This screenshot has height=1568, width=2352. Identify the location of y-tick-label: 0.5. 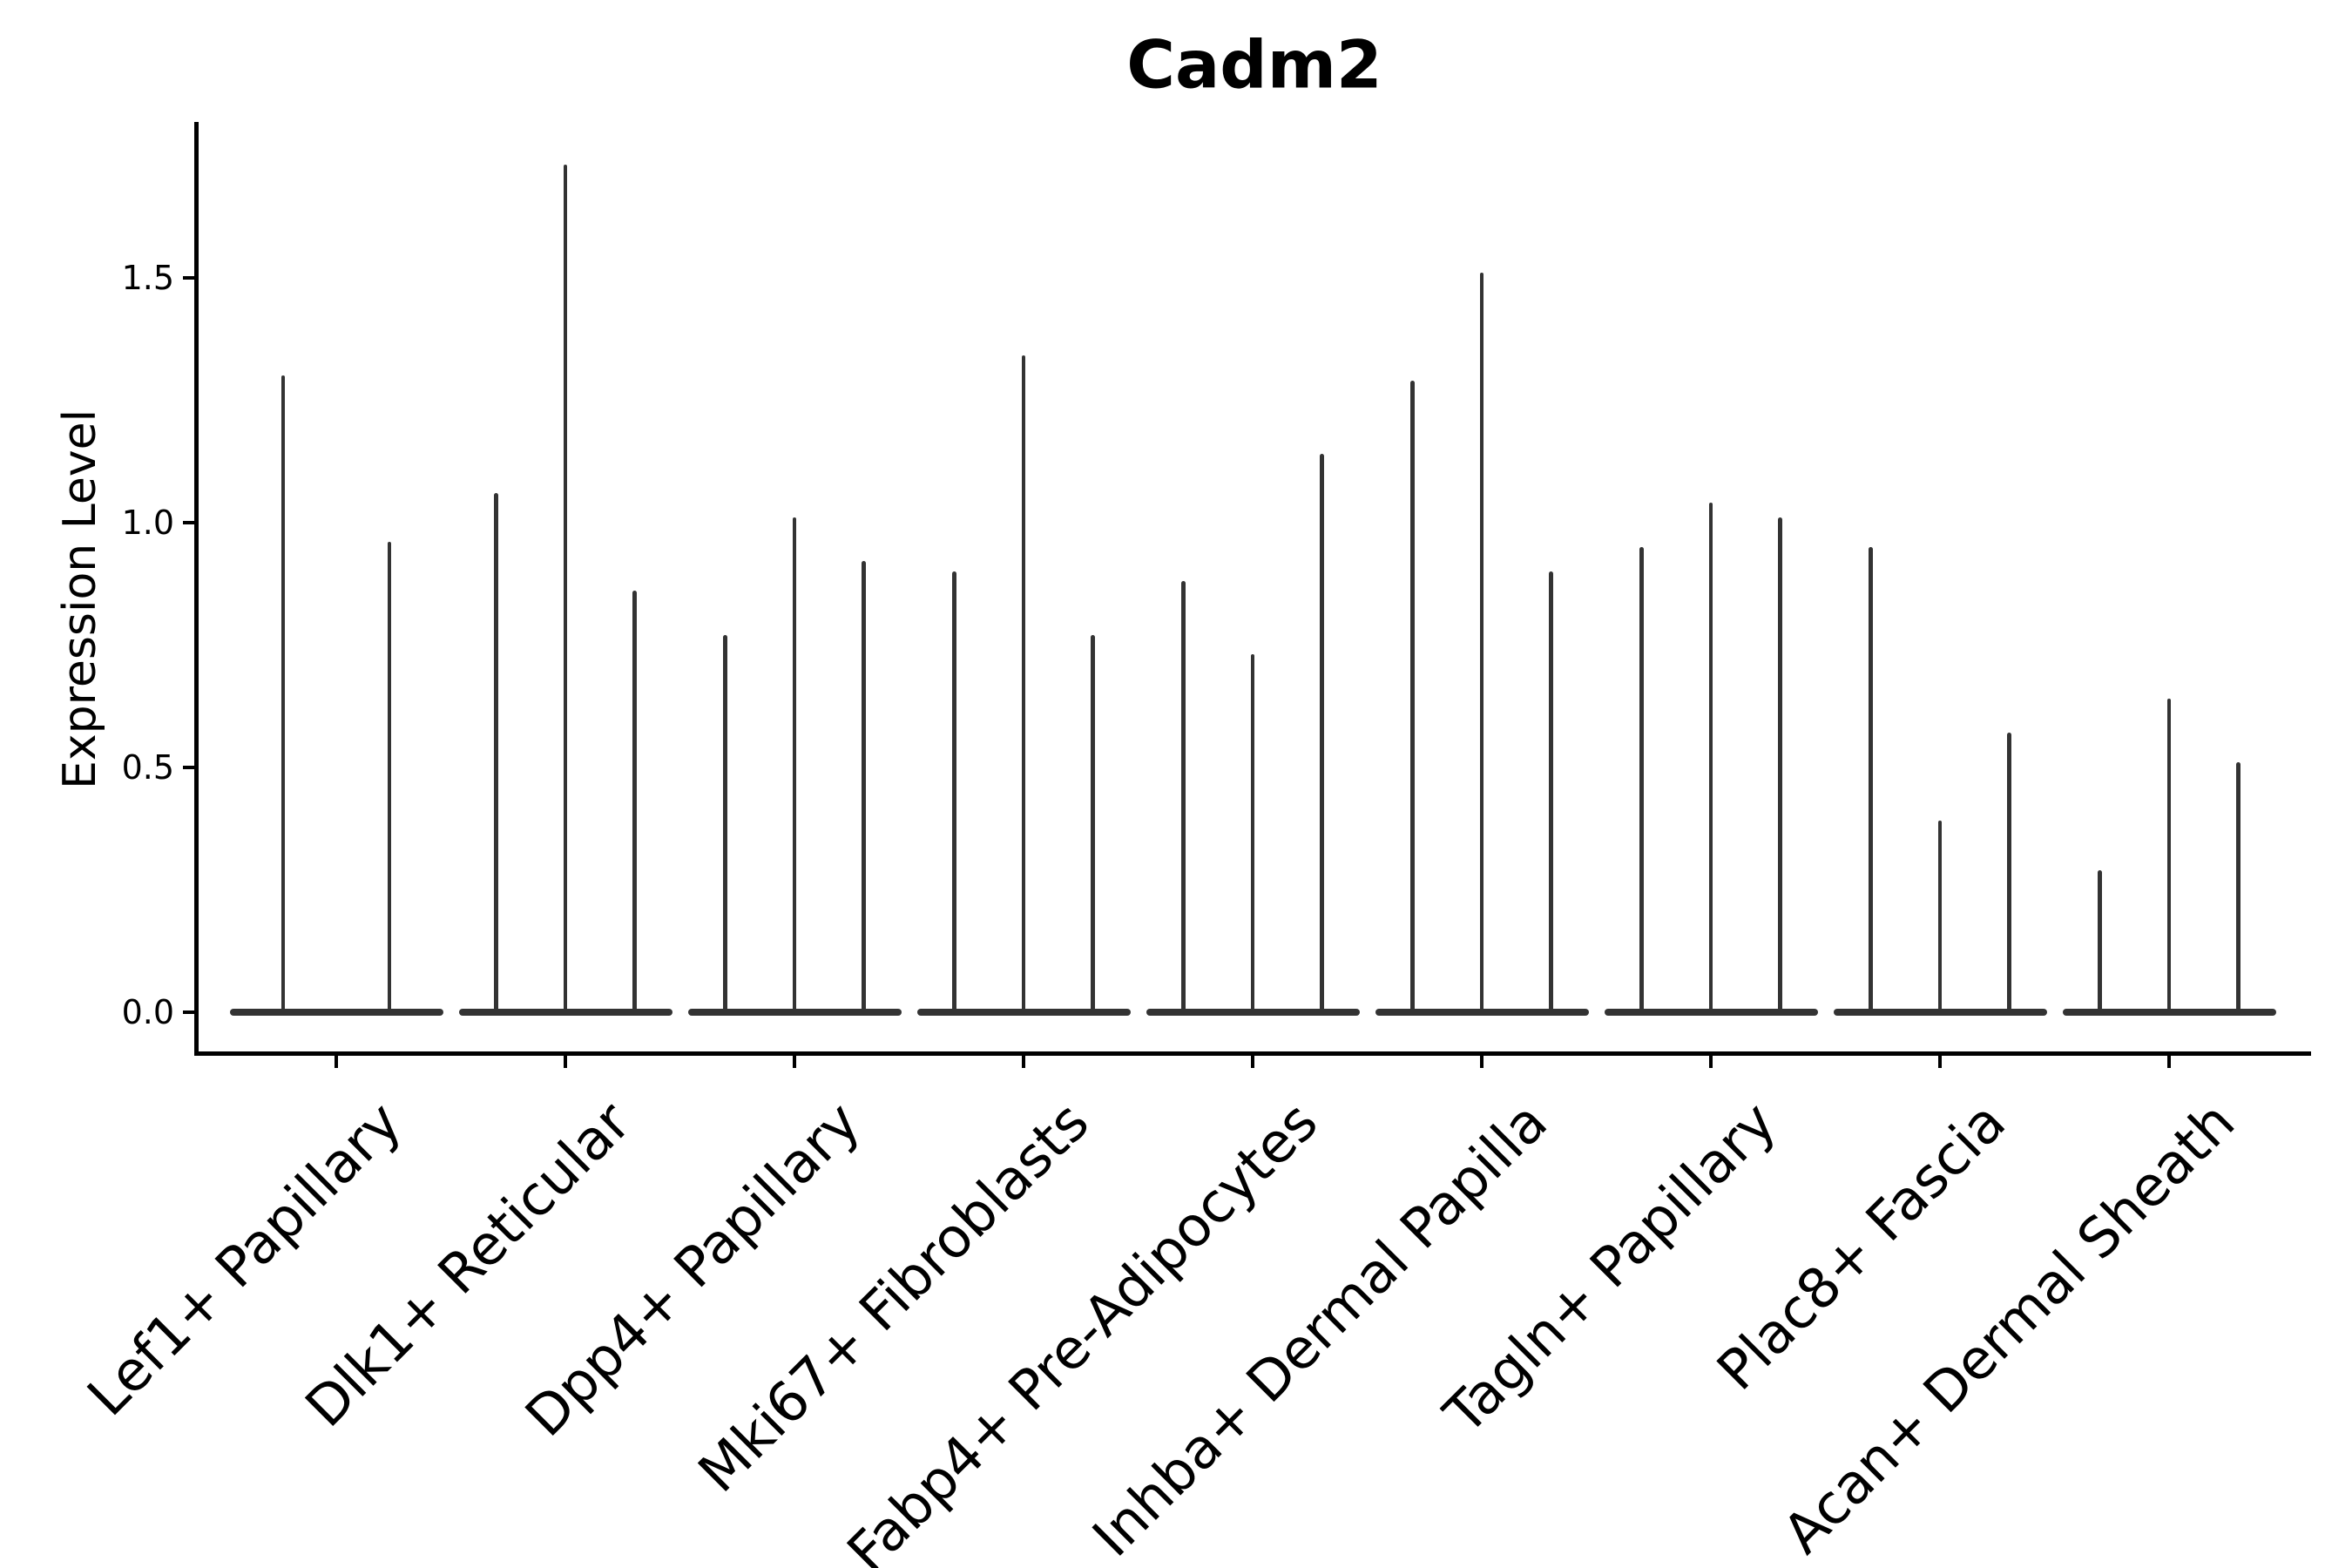
(147, 767).